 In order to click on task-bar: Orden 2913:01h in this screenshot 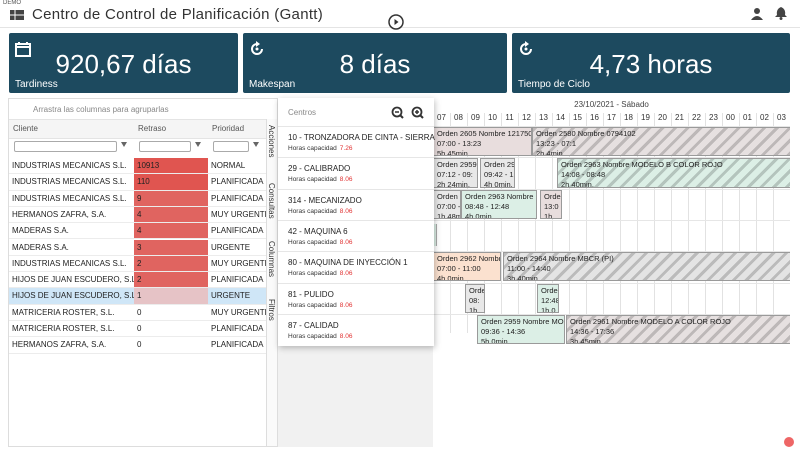, I will do `click(551, 204)`.